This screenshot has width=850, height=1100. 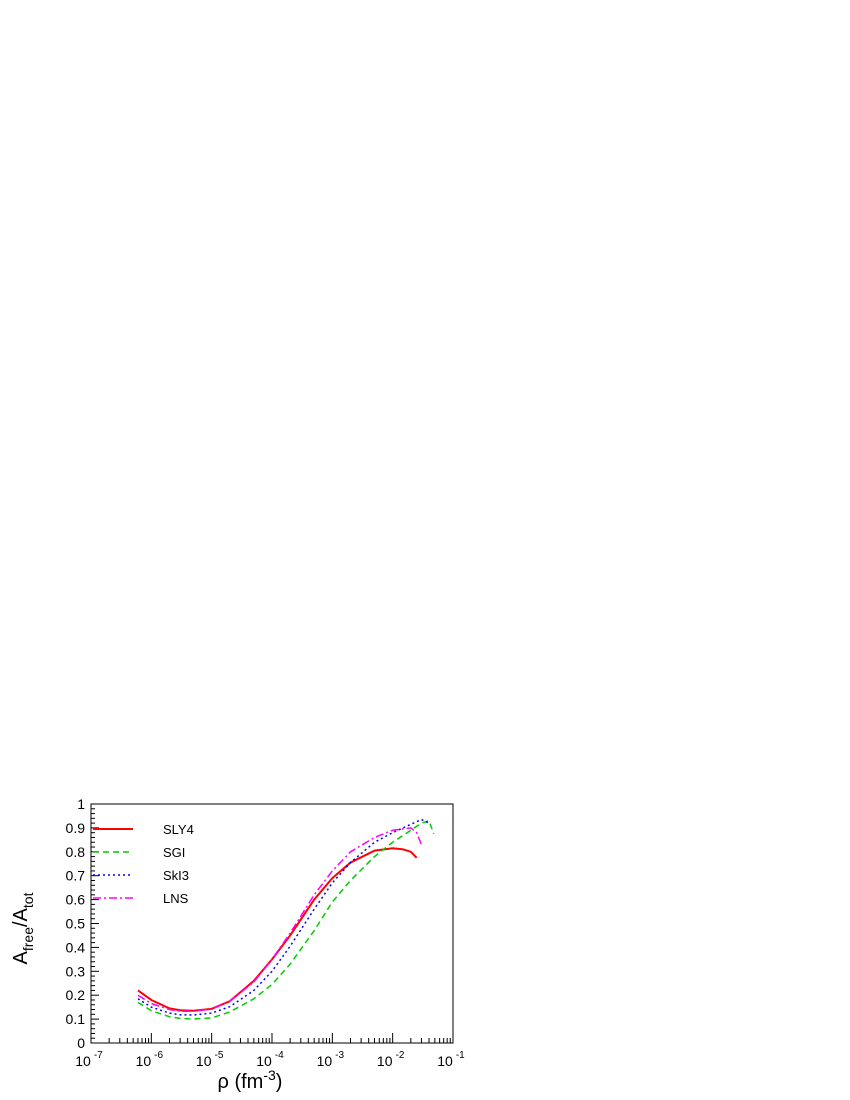 What do you see at coordinates (76, 828) in the screenshot?
I see `y-tick-label: 0.9` at bounding box center [76, 828].